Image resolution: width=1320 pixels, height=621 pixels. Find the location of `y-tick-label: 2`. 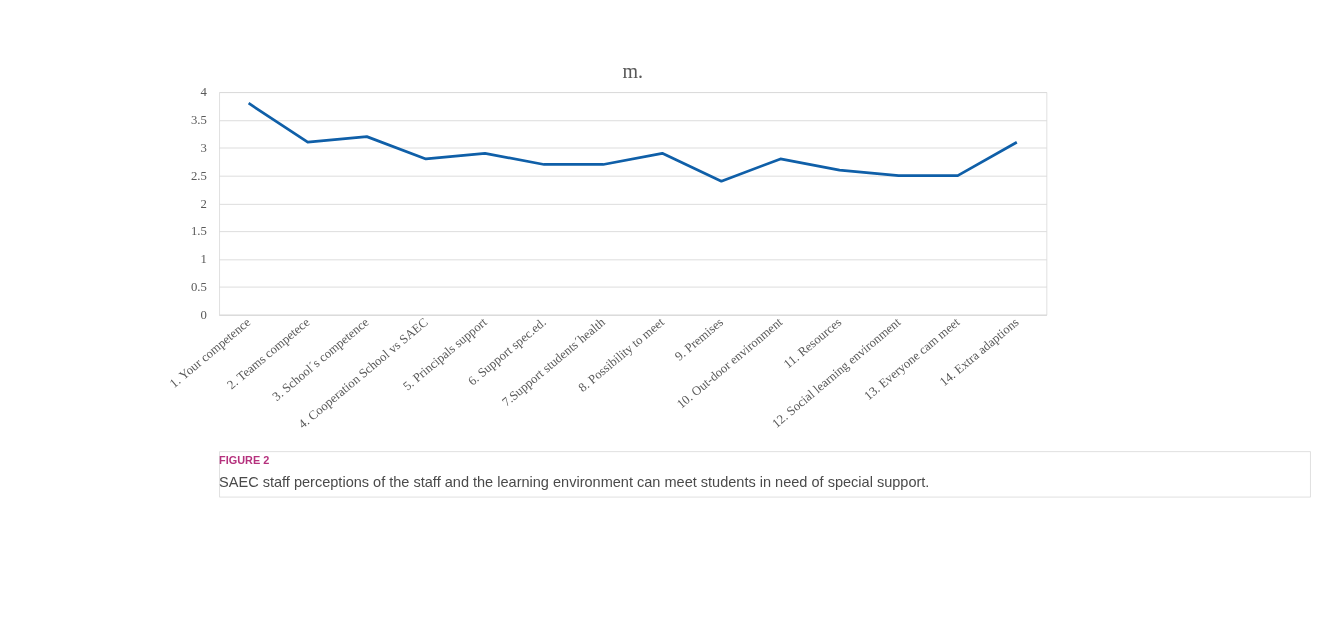

y-tick-label: 2 is located at coordinates (203, 203).